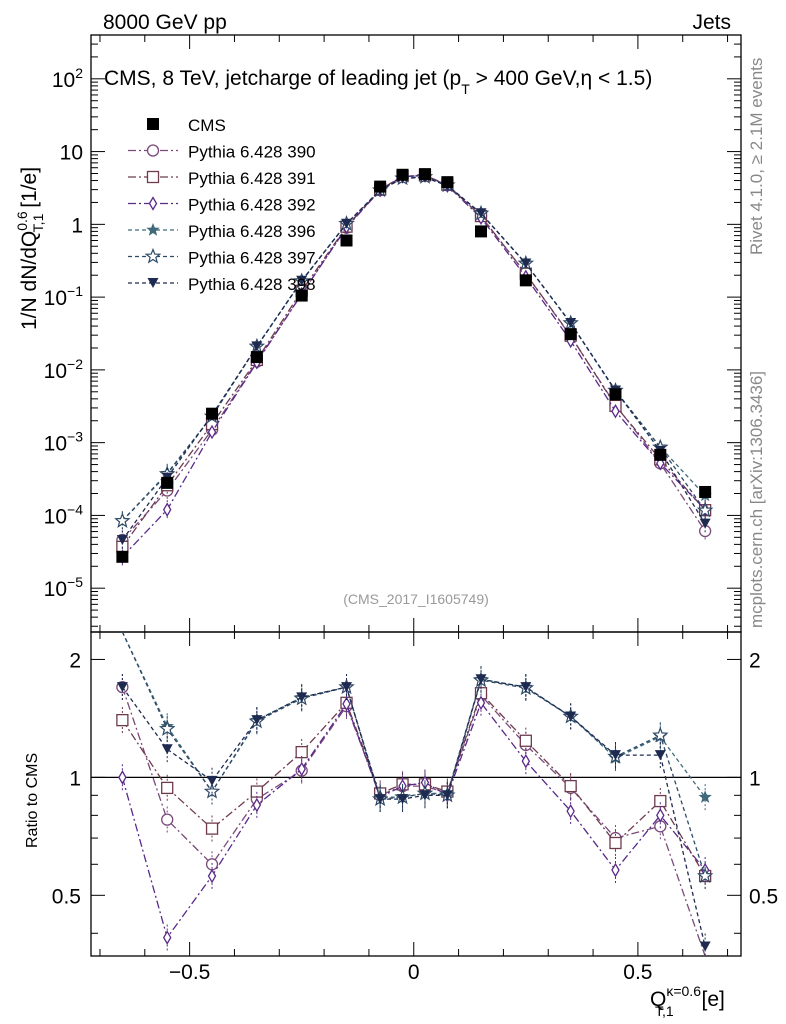 Image resolution: width=786 pixels, height=1024 pixels. I want to click on main-y-tick-label: 10², so click(67, 78).